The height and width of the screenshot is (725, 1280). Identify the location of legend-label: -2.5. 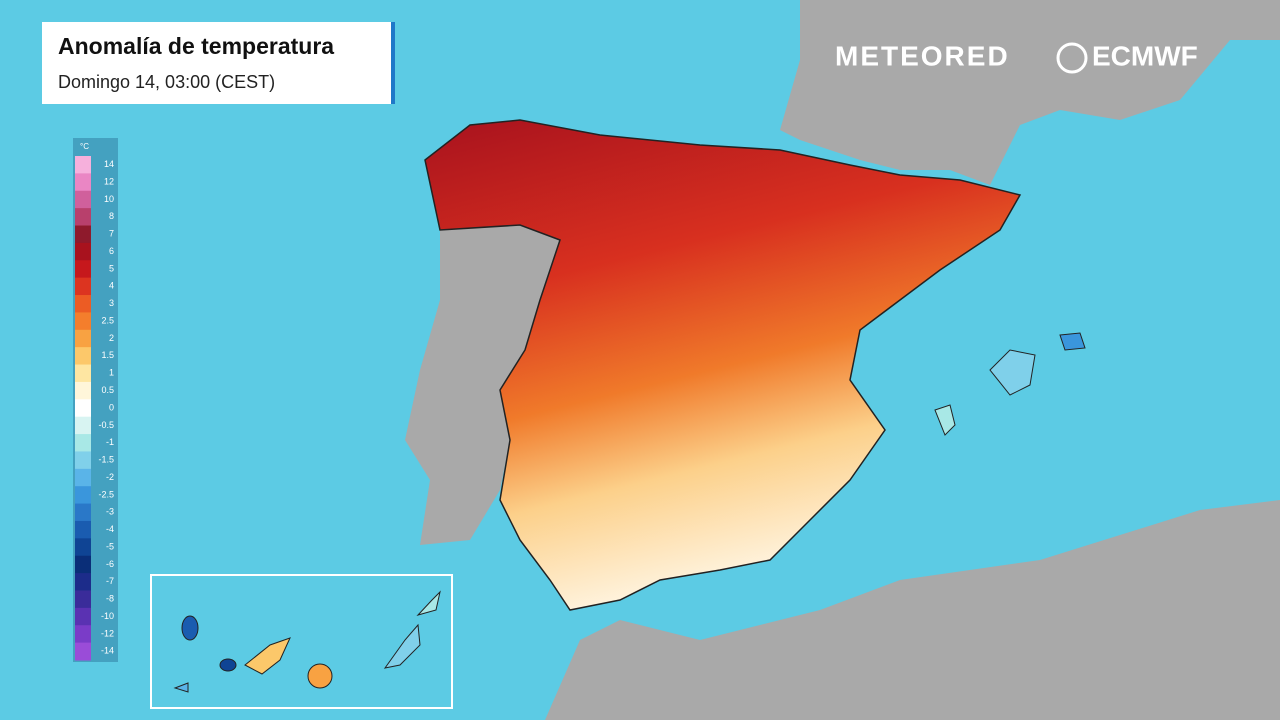
(106, 494).